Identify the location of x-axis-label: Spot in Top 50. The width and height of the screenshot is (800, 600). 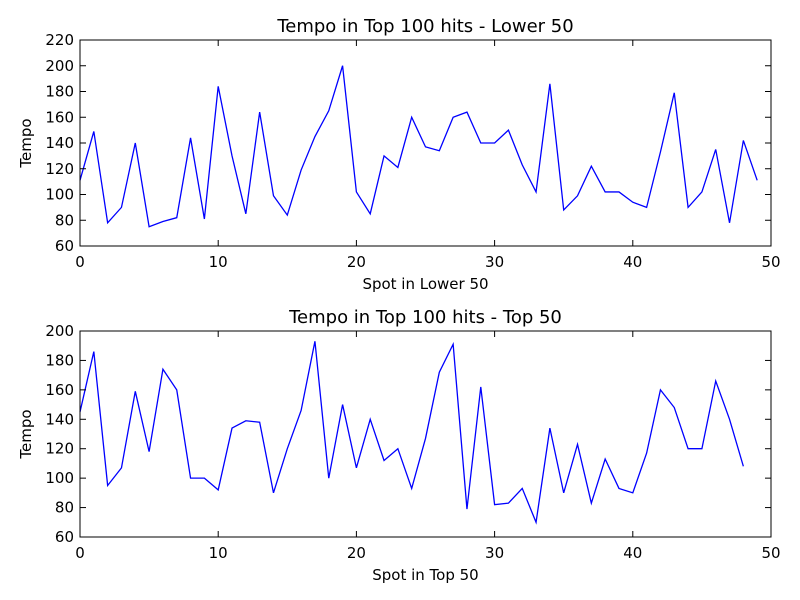
(425, 575).